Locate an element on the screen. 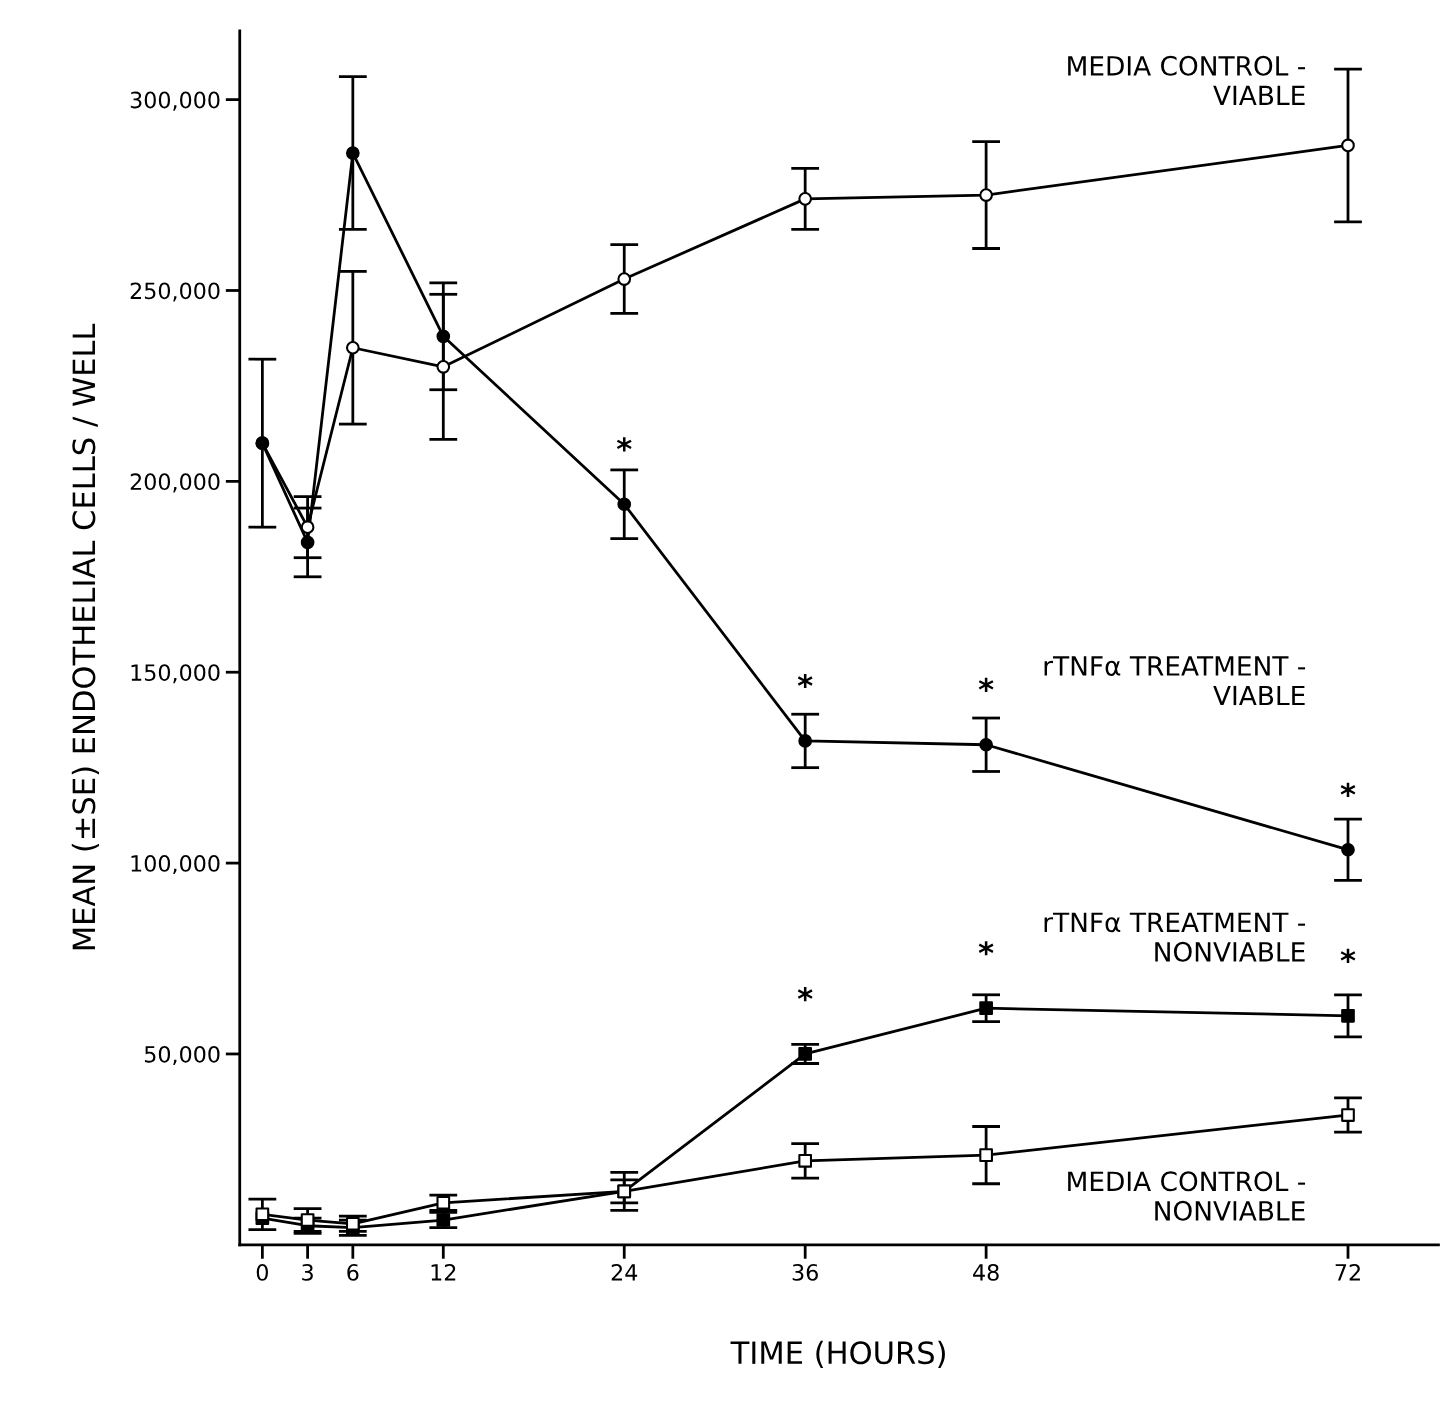 The image size is (1453, 1405). x-tick-label: 12 is located at coordinates (443, 1272).